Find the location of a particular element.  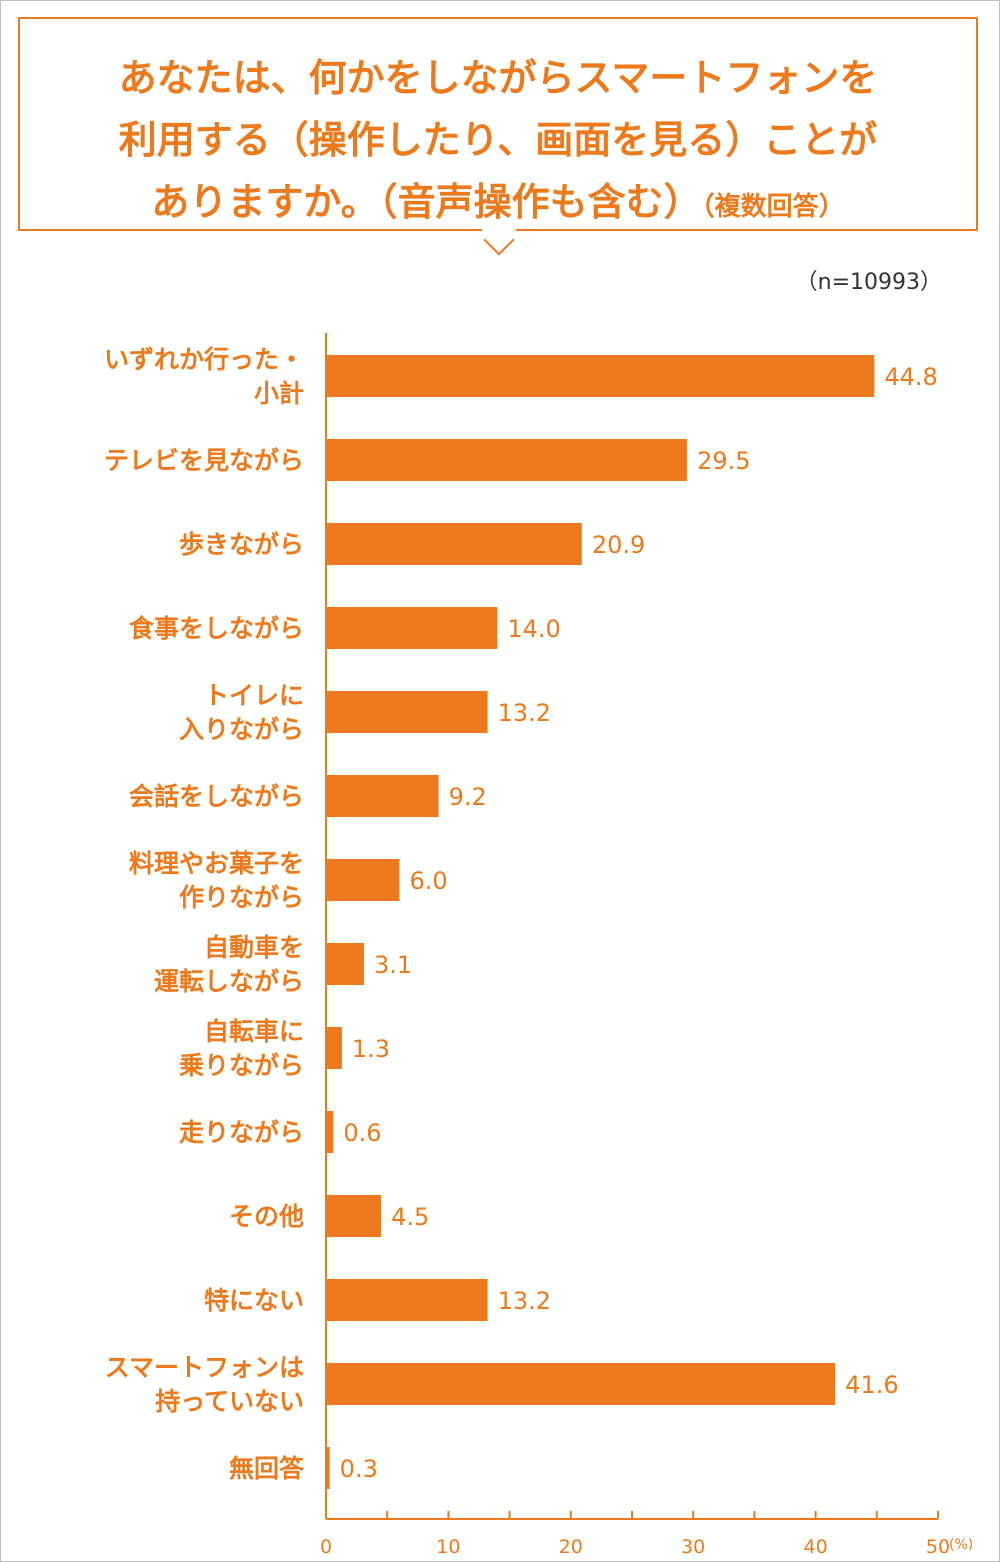

question-line-3: ありますか。（音声操作も含む）（複数回答） is located at coordinates (498, 204).